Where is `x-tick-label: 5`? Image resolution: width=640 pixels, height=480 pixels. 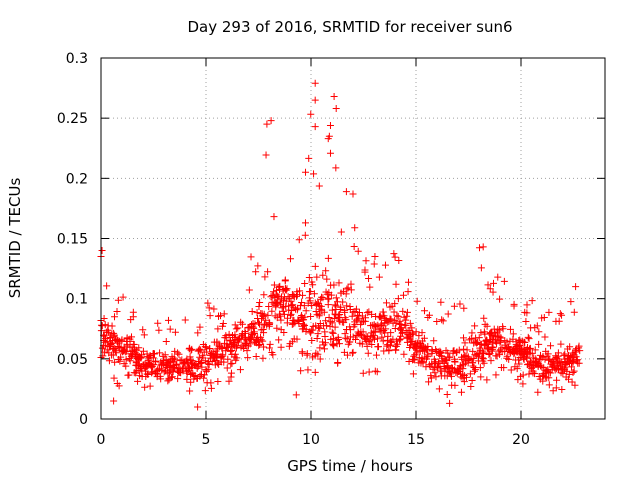 x-tick-label: 5 is located at coordinates (206, 440).